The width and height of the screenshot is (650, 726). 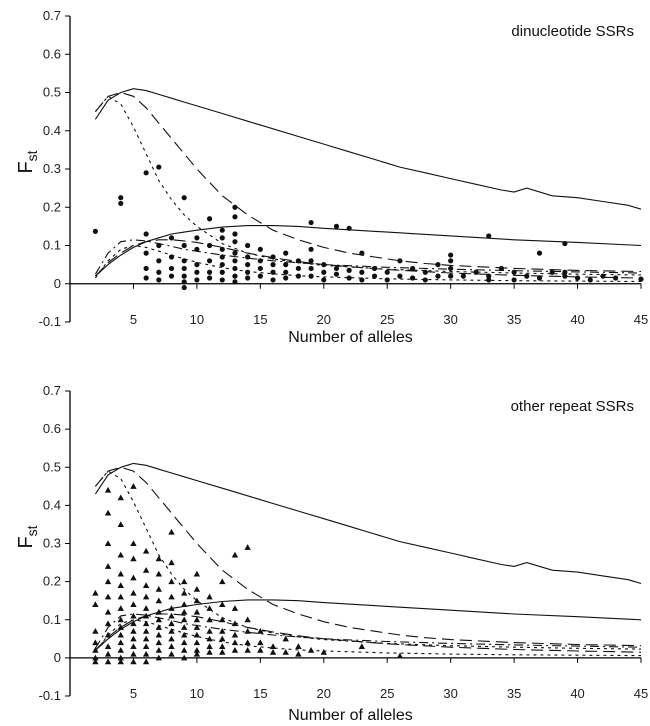 I want to click on y-tick-label: 0.5, so click(x=52, y=466).